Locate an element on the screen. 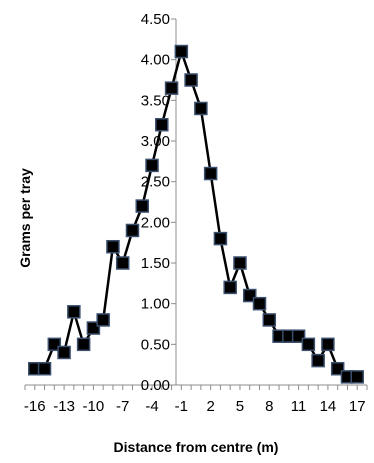 This screenshot has height=463, width=374. x-tick-label: -13 is located at coordinates (64, 406).